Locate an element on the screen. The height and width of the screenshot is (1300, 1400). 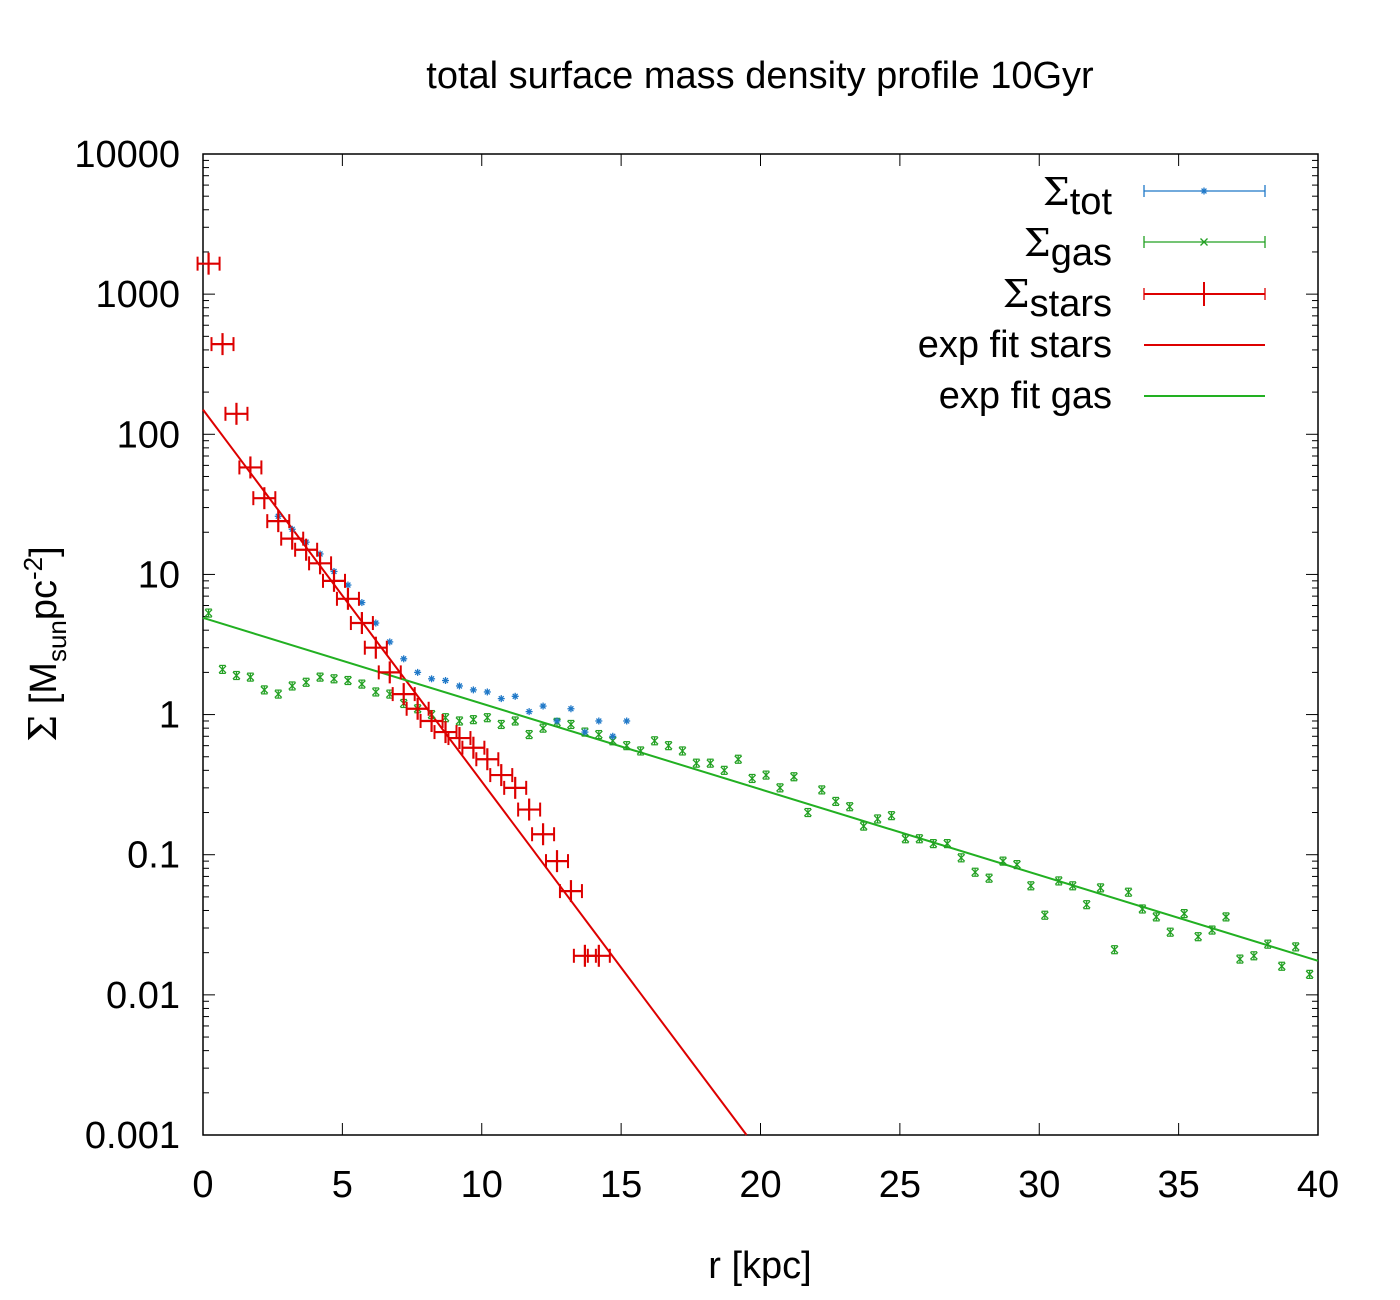
x-tick-label: 40 is located at coordinates (1318, 1185).